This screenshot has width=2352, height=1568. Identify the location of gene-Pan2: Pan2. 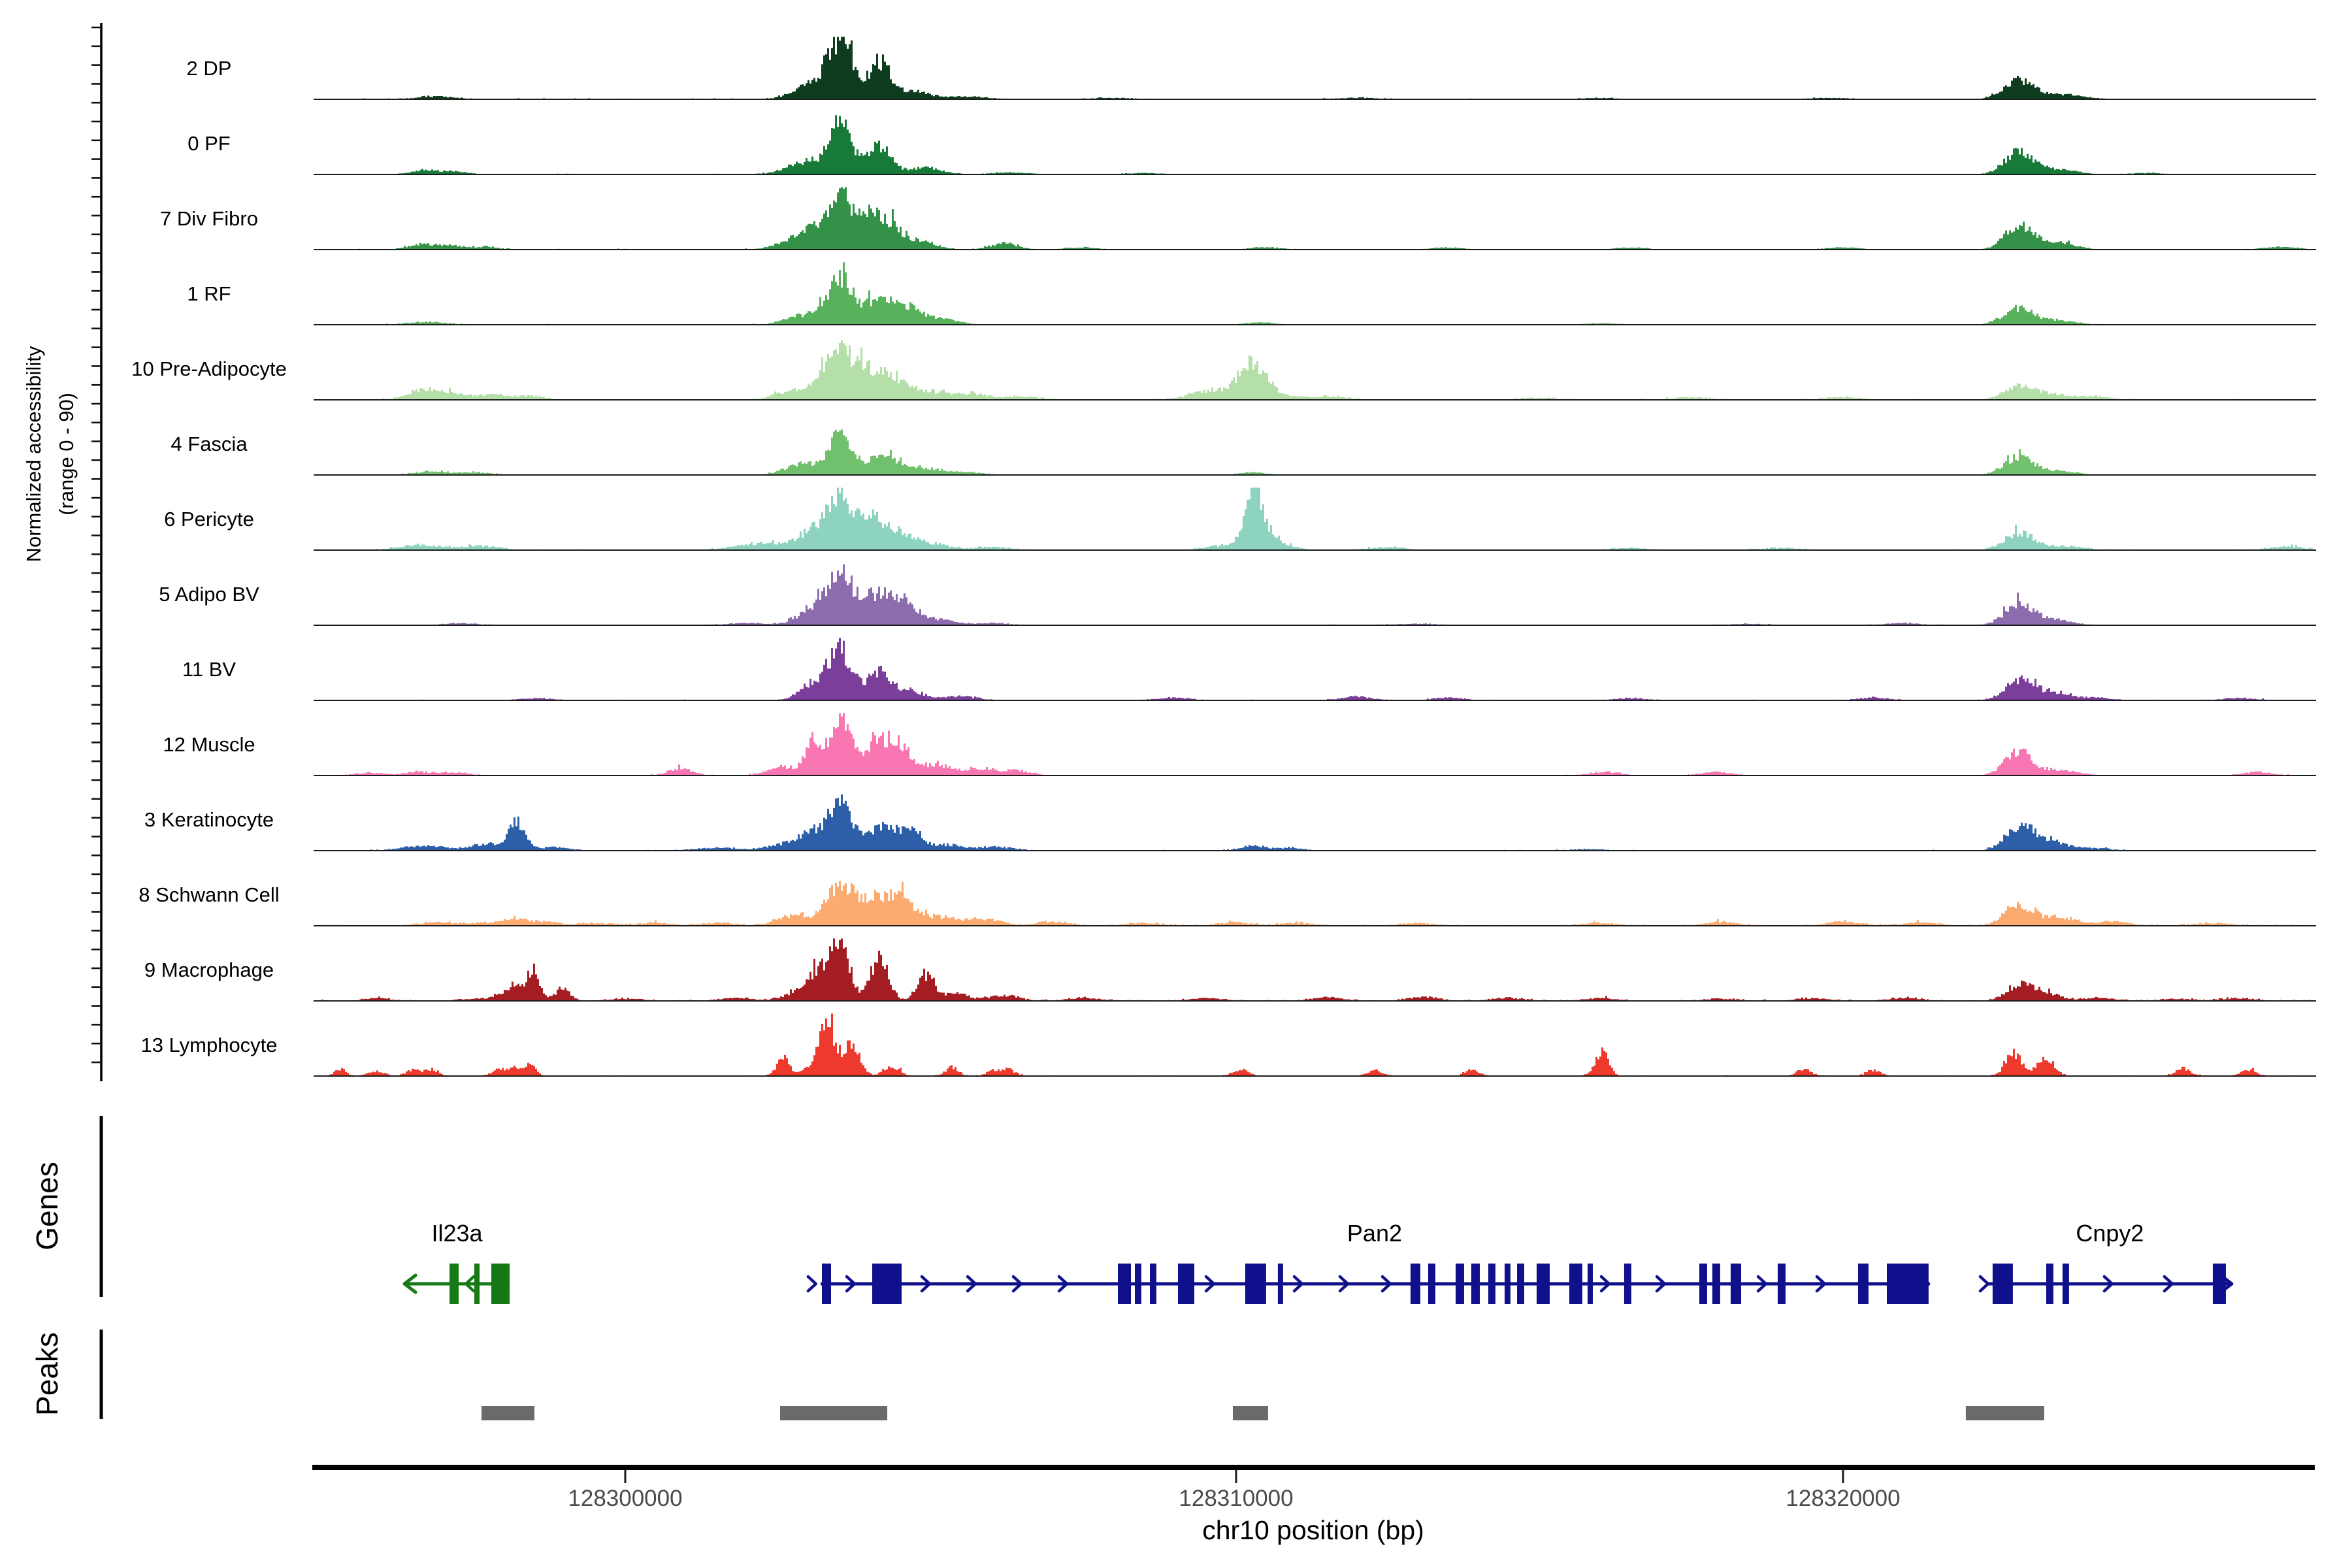
(1368, 1262).